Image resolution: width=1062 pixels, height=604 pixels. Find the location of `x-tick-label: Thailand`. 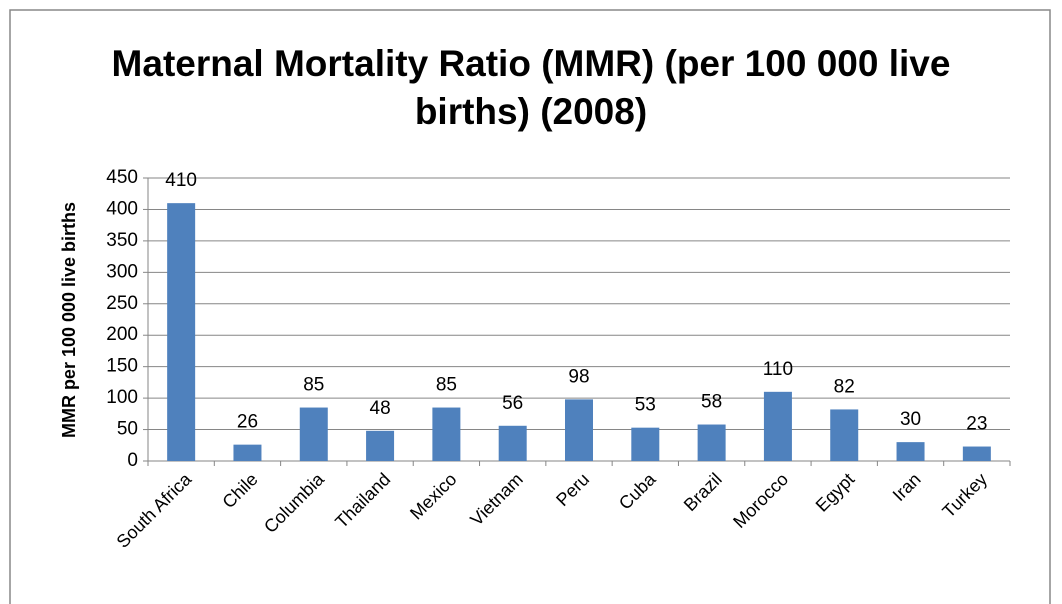

x-tick-label: Thailand is located at coordinates (362, 500).